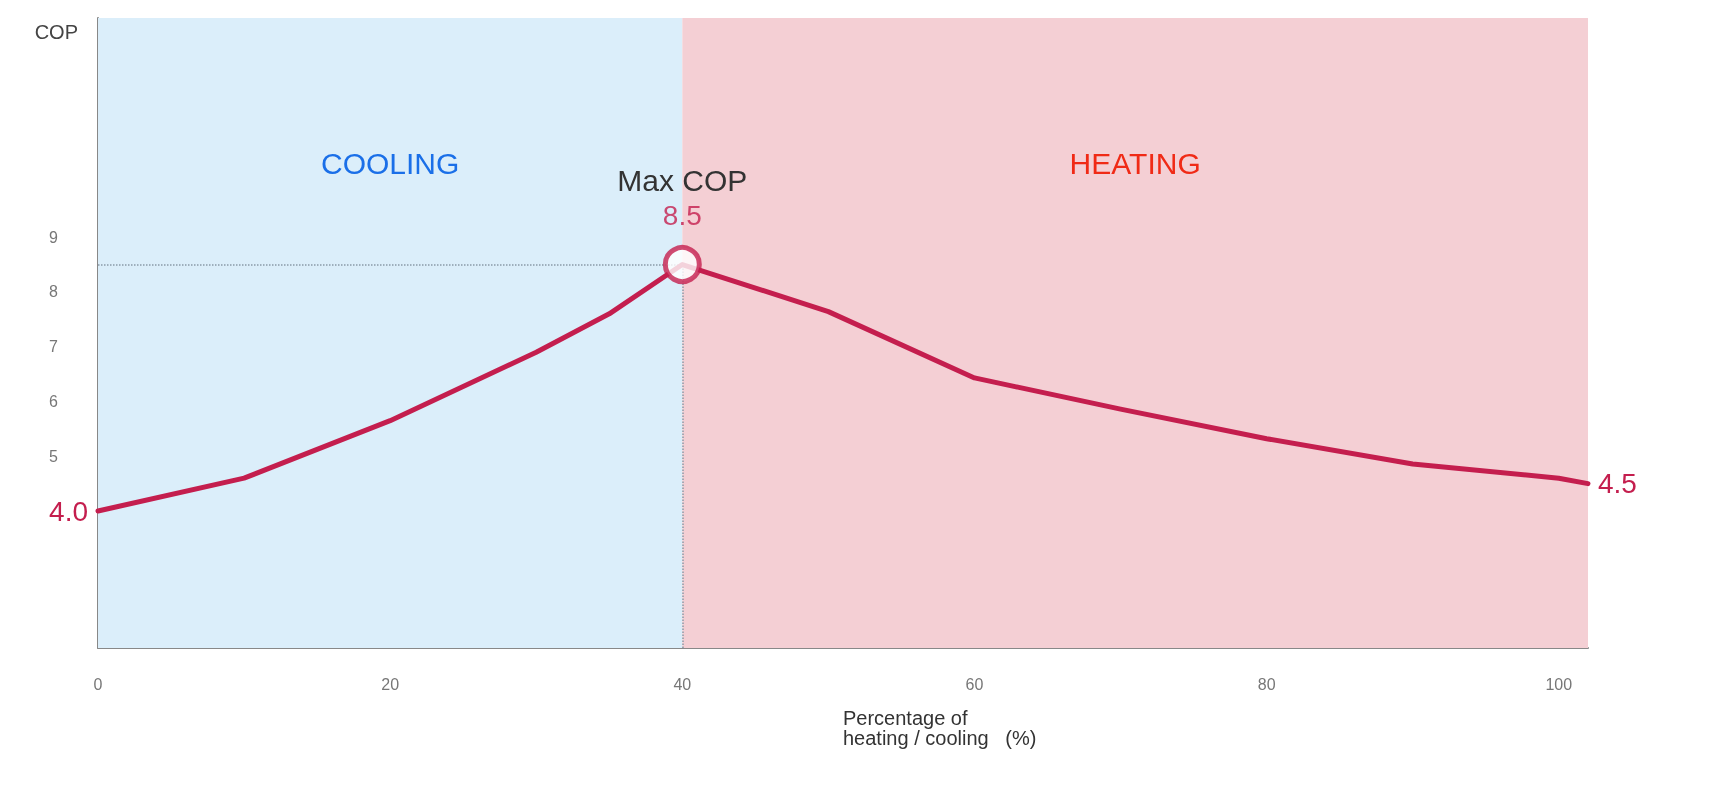  Describe the element at coordinates (54, 401) in the screenshot. I see `y-tick-label: 6` at that location.